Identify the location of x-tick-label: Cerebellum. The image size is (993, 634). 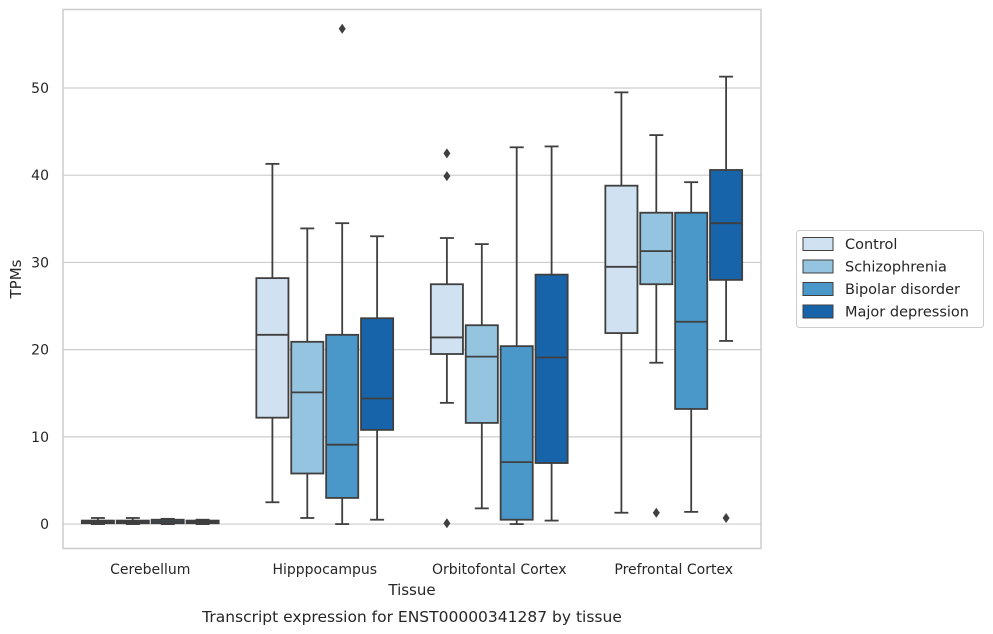
(150, 570).